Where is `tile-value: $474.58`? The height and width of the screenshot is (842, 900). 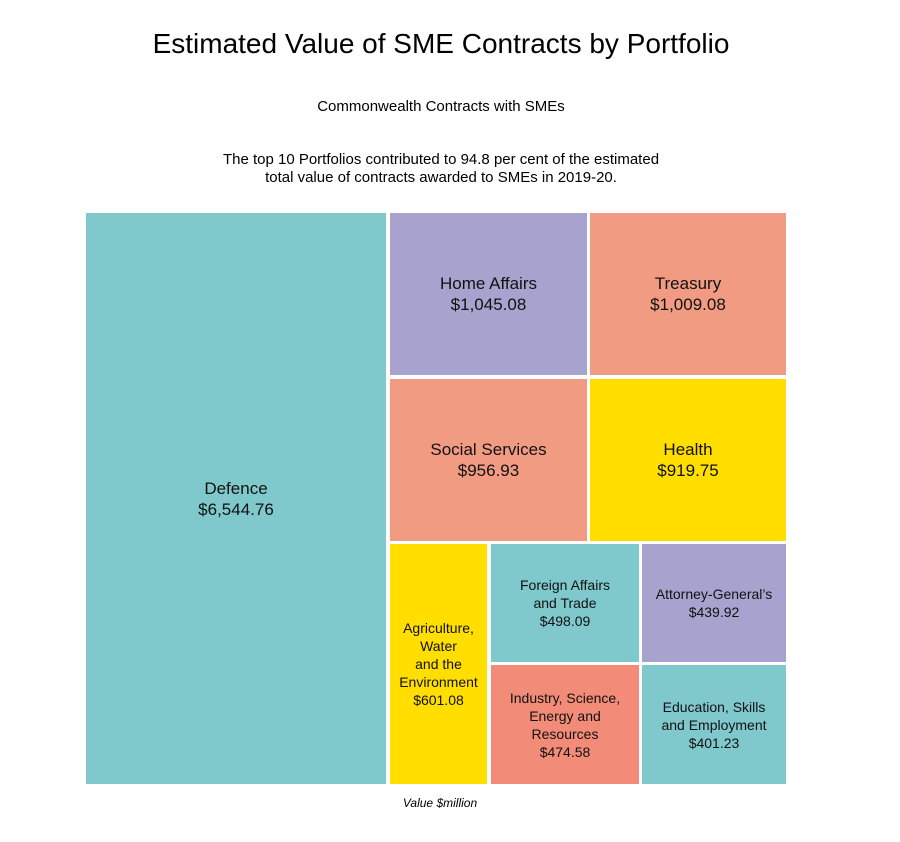 tile-value: $474.58 is located at coordinates (565, 751).